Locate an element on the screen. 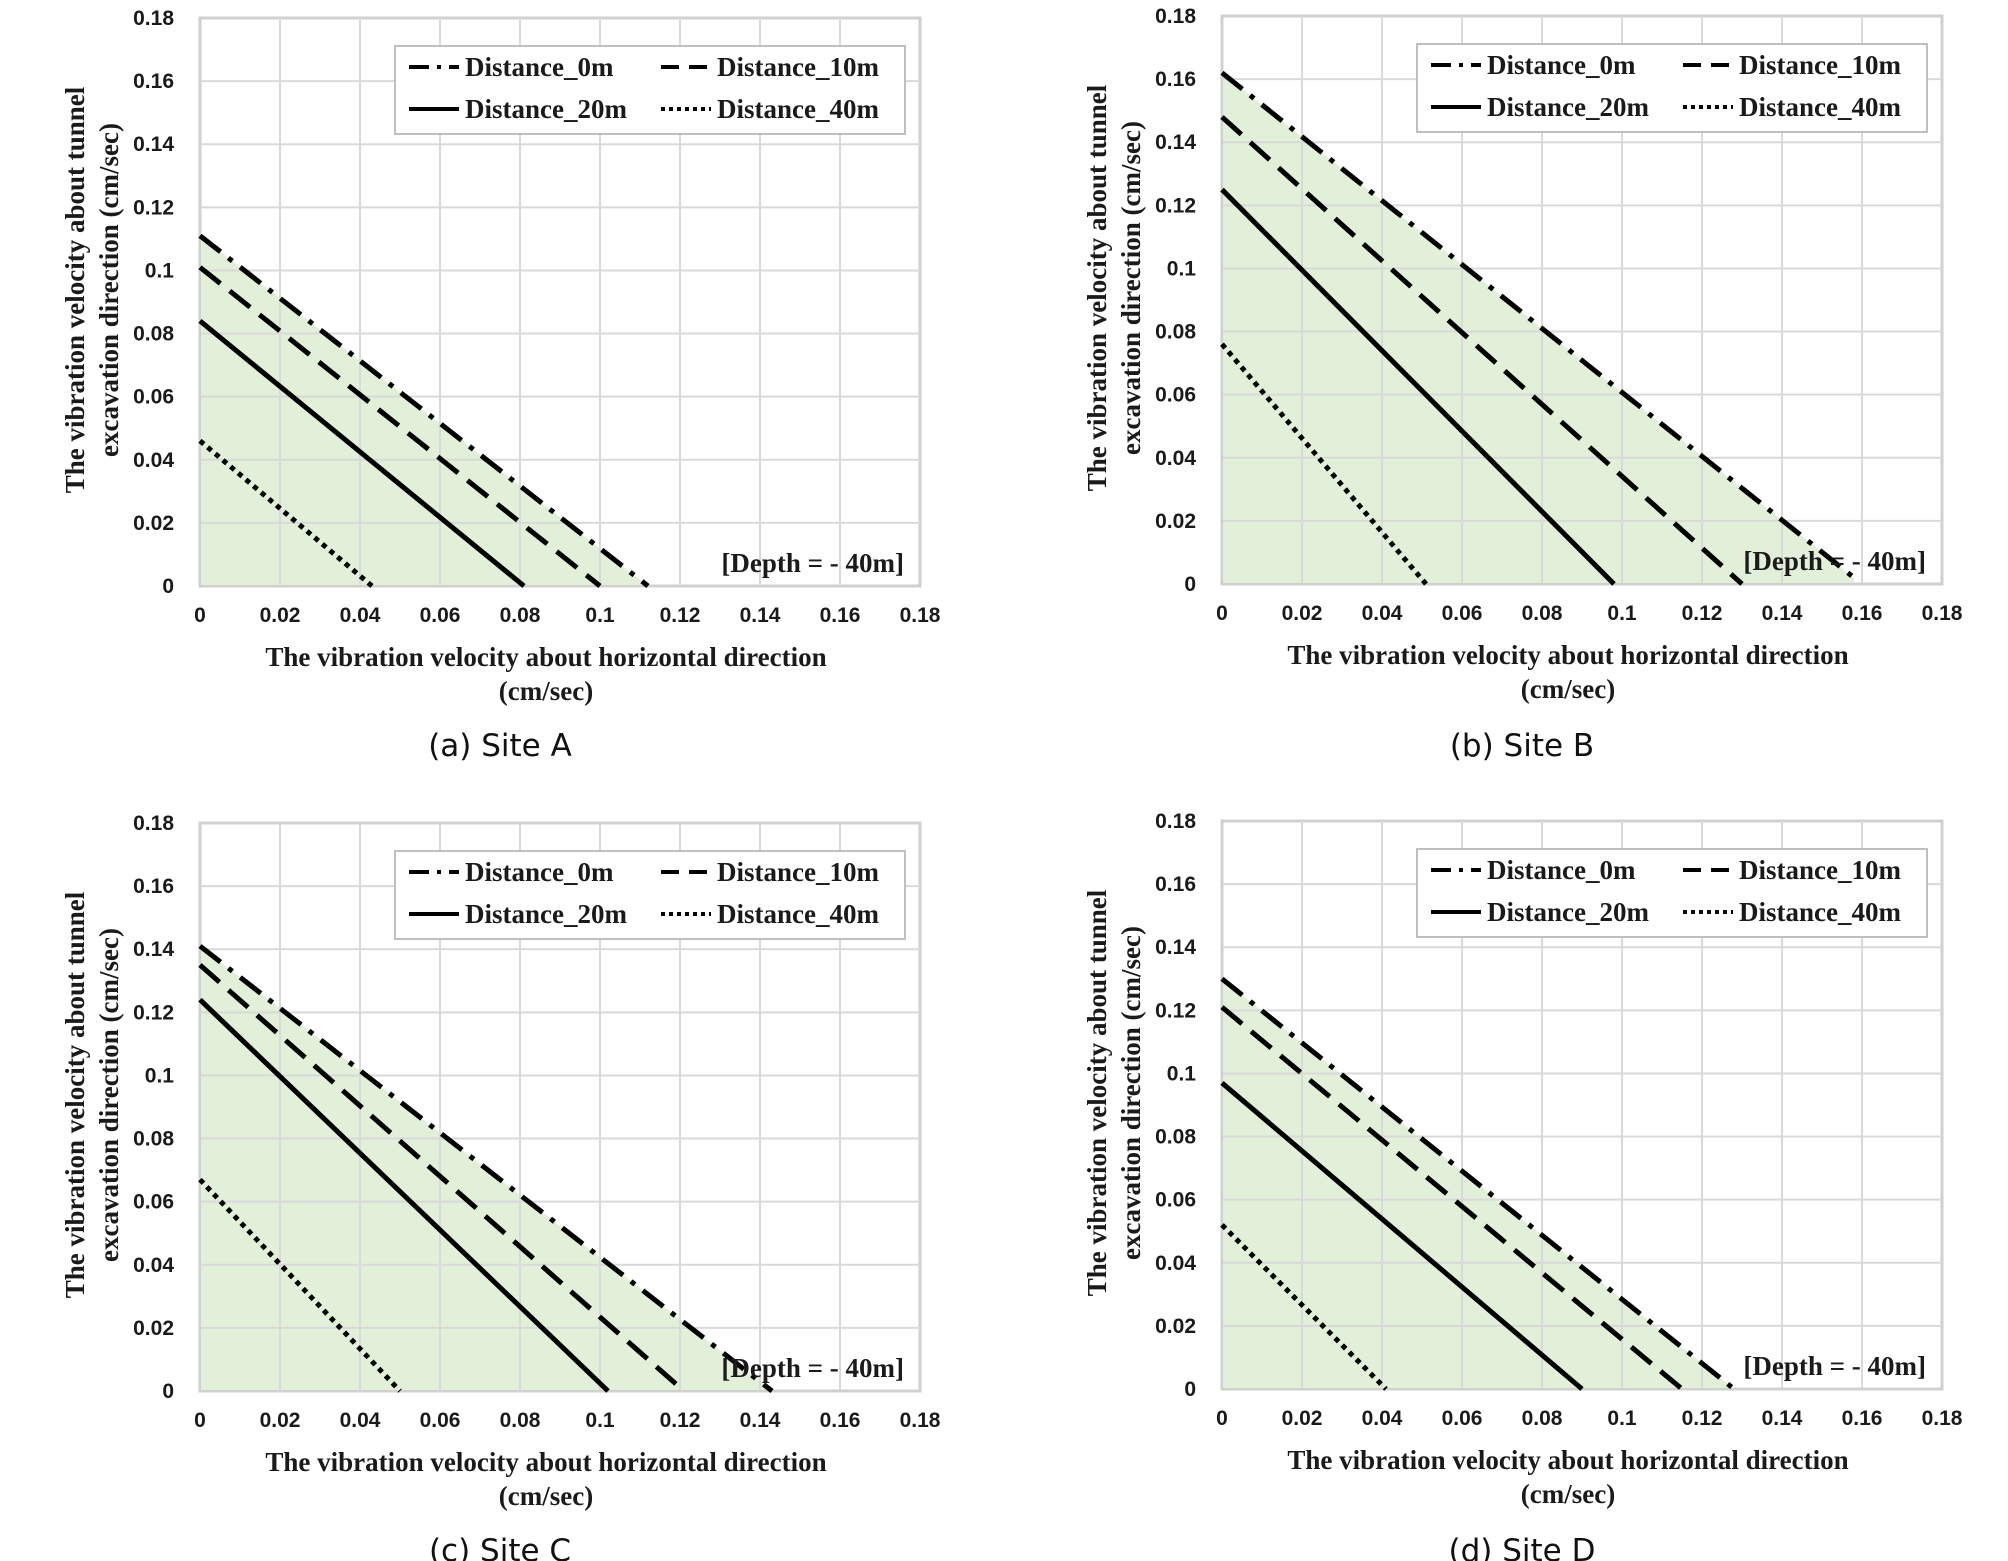 Image resolution: width=2008 pixels, height=1561 pixels. panel-caption: (d) Site D is located at coordinates (1522, 1547).